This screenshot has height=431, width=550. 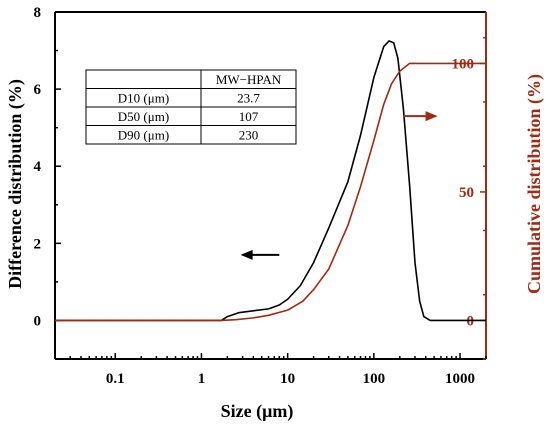 I want to click on y-left-tick-label: 0, so click(x=38, y=321).